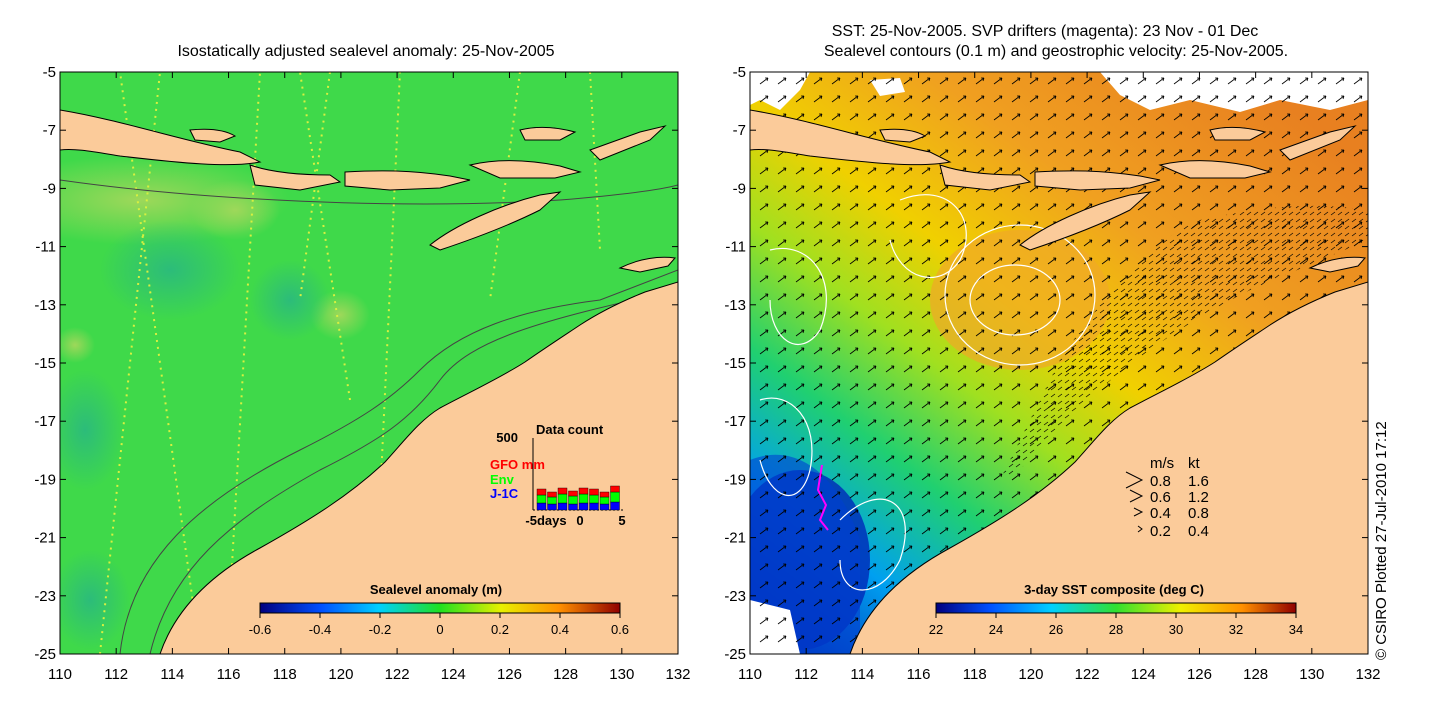 The image size is (1440, 720). What do you see at coordinates (735, 247) in the screenshot?
I see `latitude-tick-label: -11` at bounding box center [735, 247].